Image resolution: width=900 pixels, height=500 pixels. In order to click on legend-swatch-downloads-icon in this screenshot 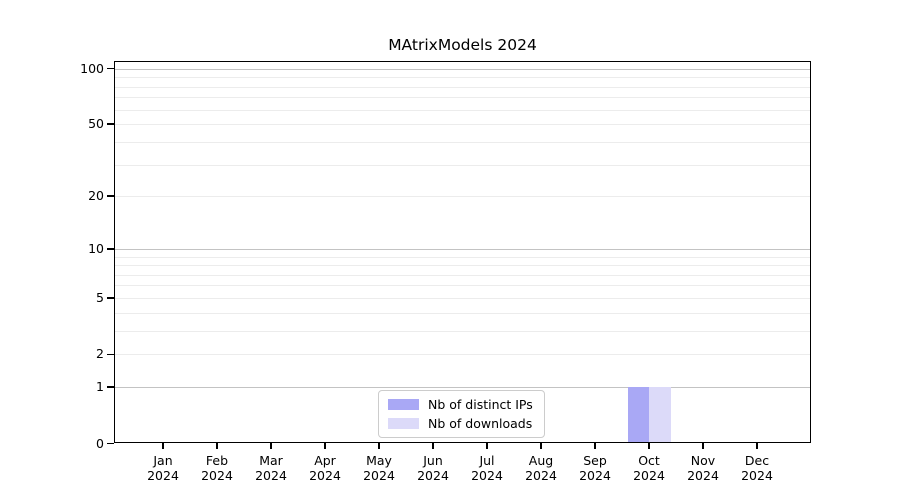, I will do `click(403, 423)`.